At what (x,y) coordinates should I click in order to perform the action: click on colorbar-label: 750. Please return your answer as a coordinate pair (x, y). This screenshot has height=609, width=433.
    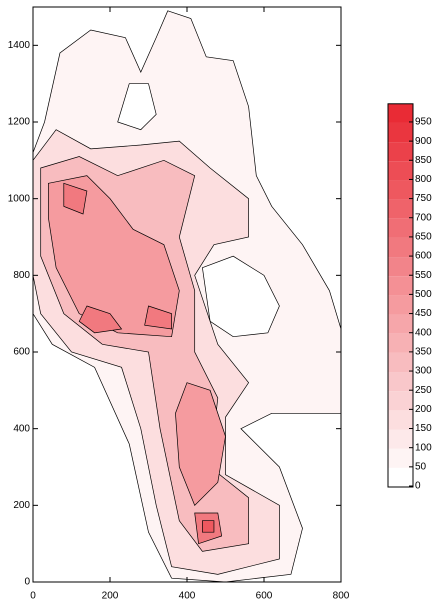
    Looking at the image, I should click on (423, 198).